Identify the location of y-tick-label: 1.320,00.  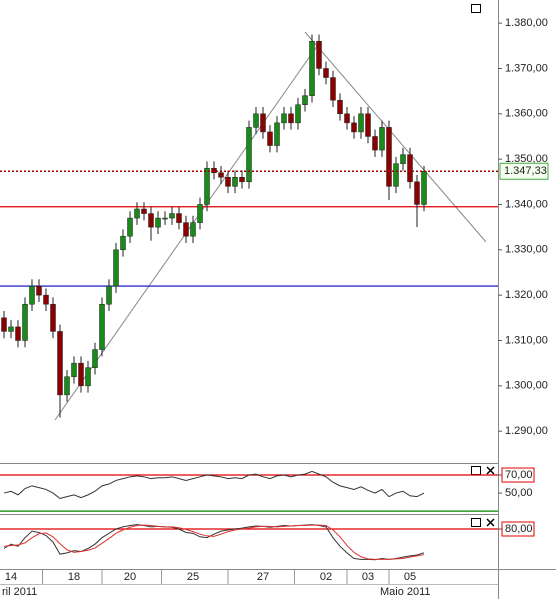
(526, 295).